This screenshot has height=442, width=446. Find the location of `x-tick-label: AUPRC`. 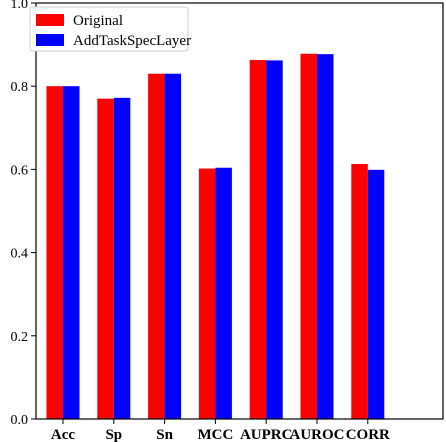

x-tick-label: AUPRC is located at coordinates (266, 434).